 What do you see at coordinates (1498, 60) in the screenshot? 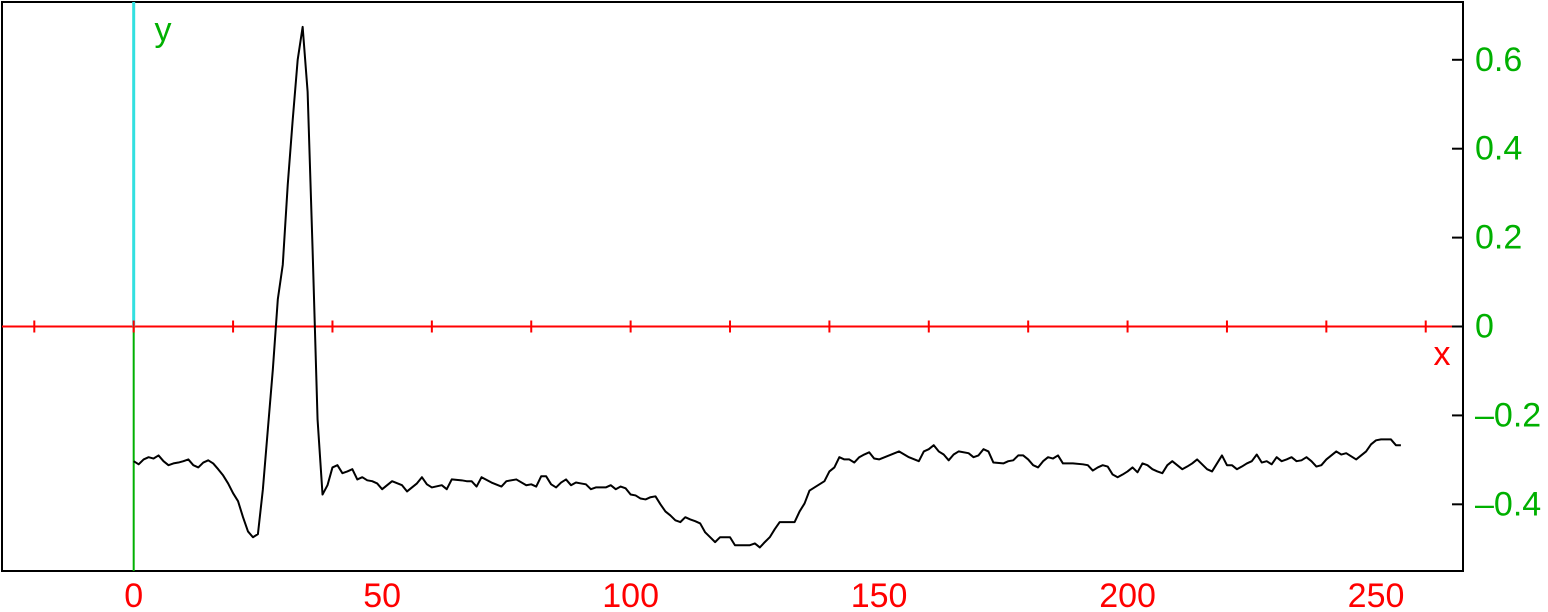
I see `y-tick-label: 0.6` at bounding box center [1498, 60].